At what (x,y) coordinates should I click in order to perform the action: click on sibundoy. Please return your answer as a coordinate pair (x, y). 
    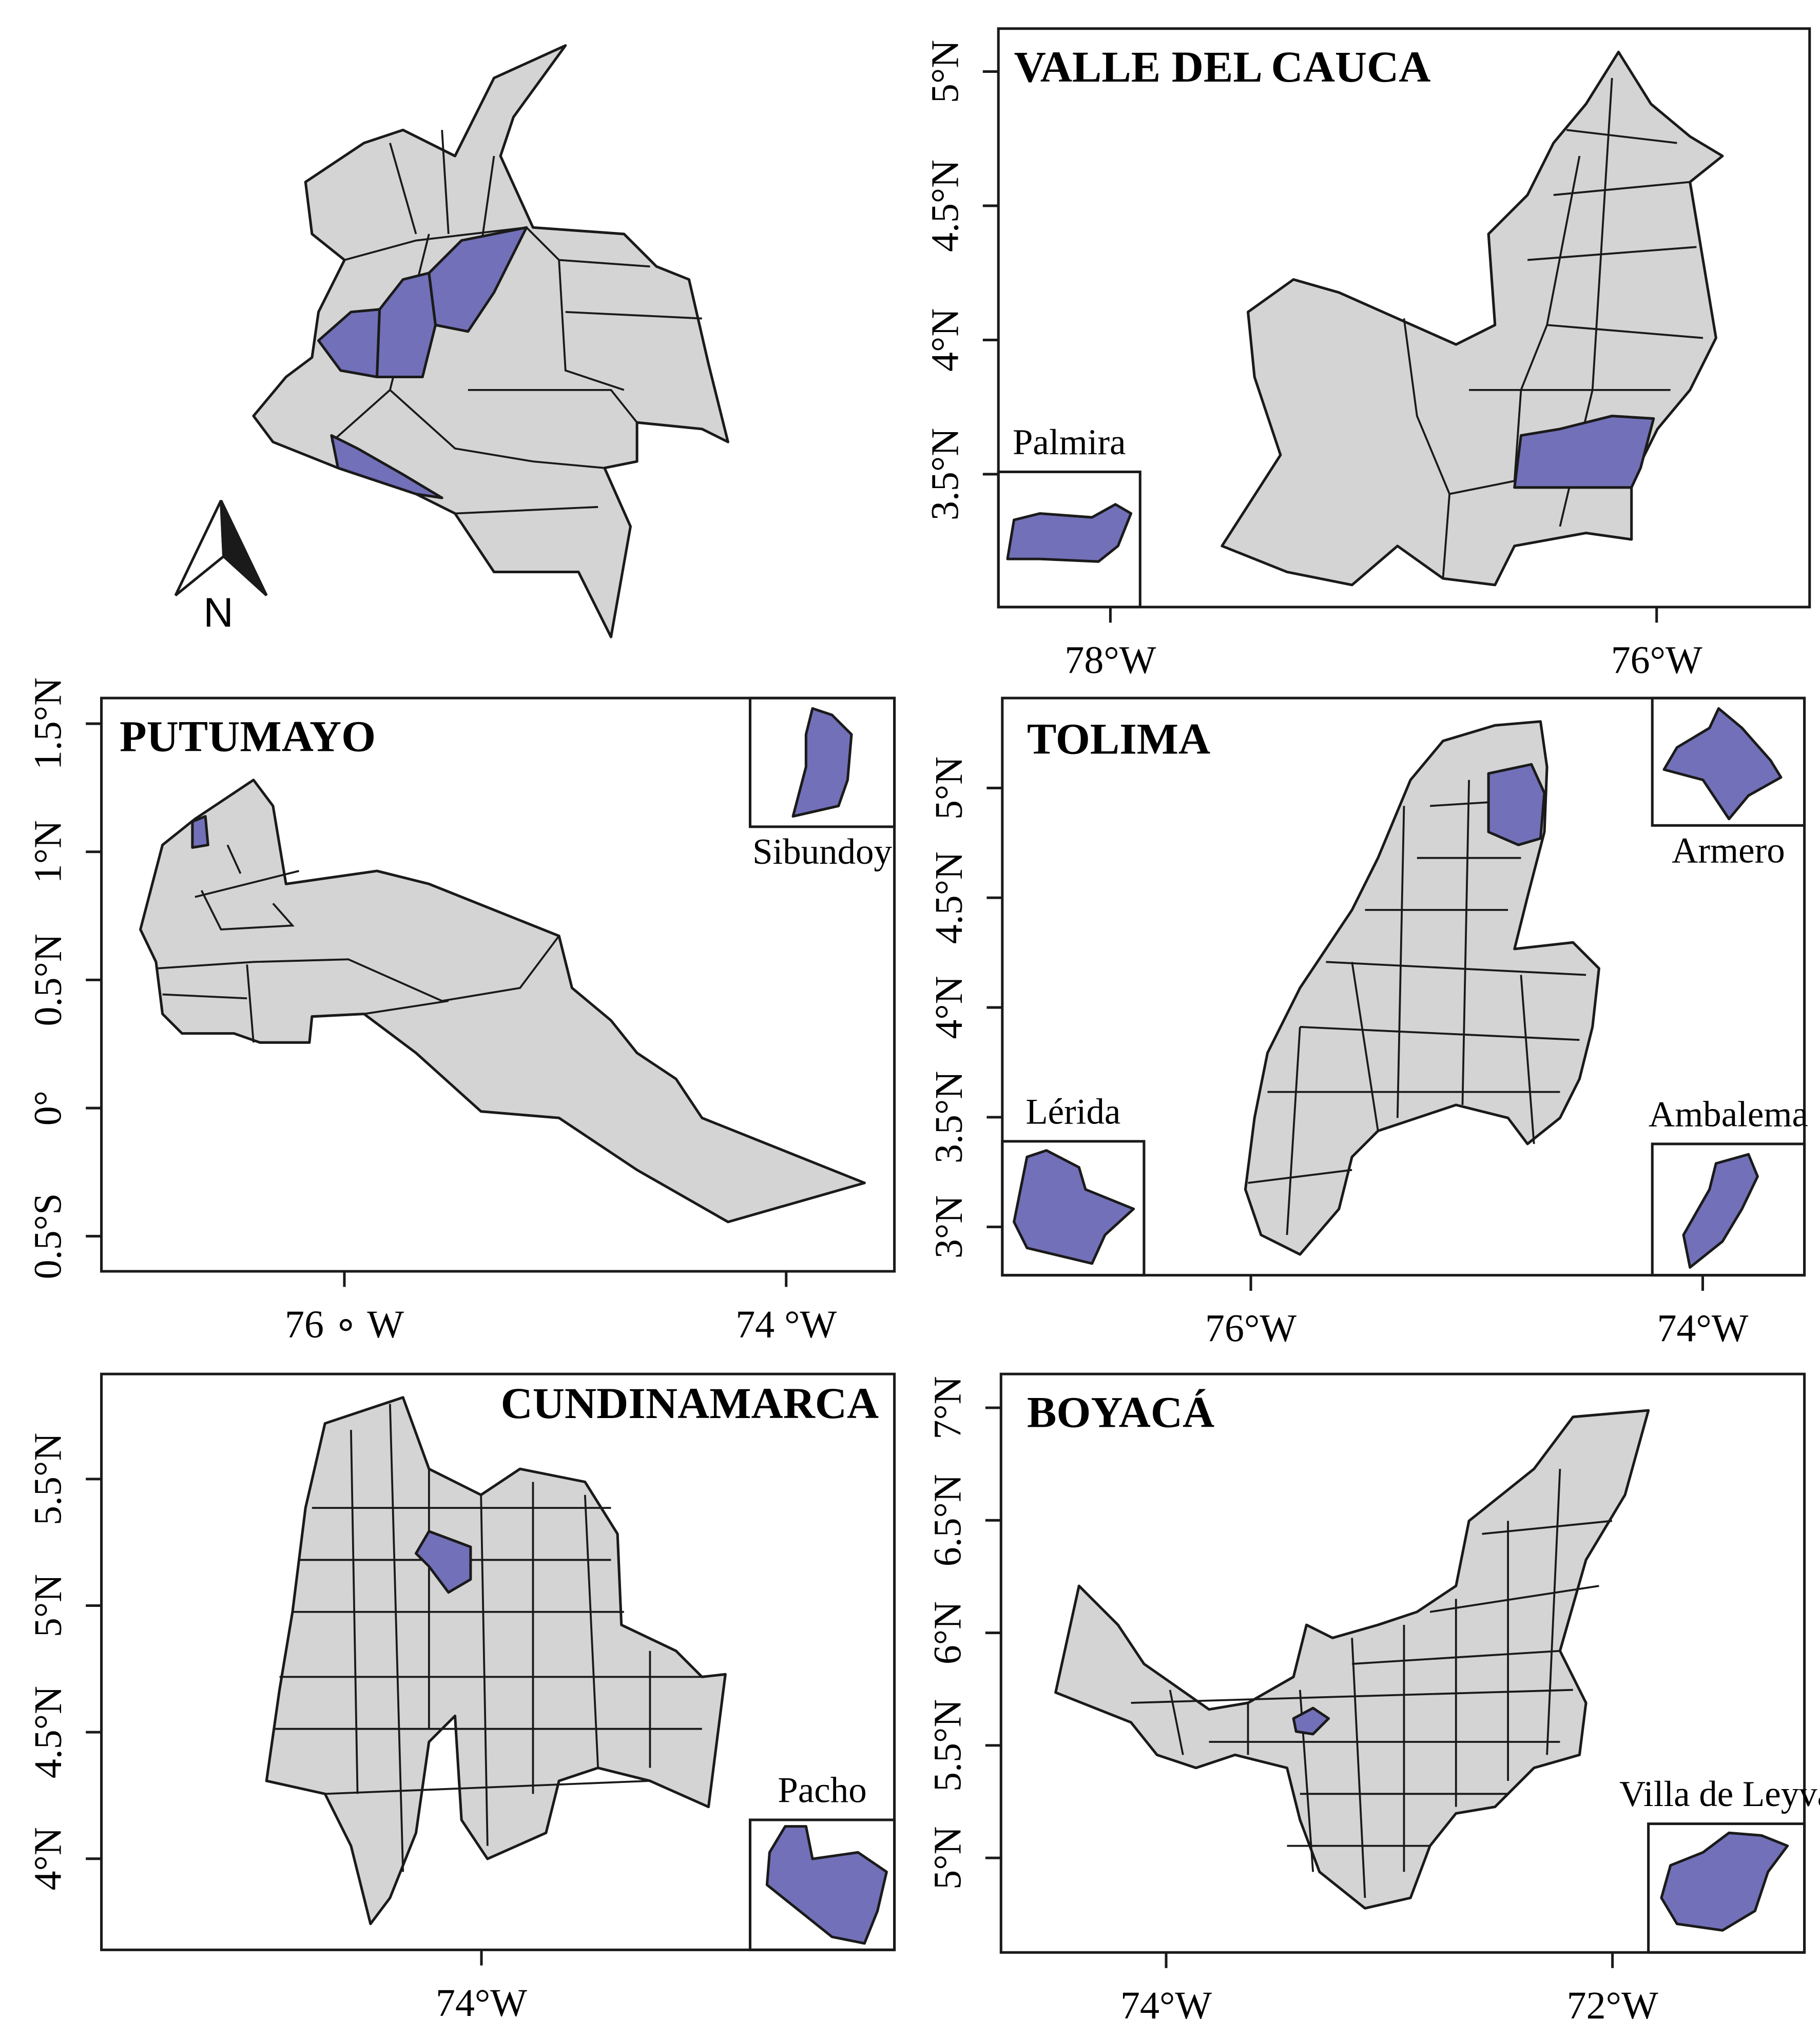
    Looking at the image, I should click on (200, 832).